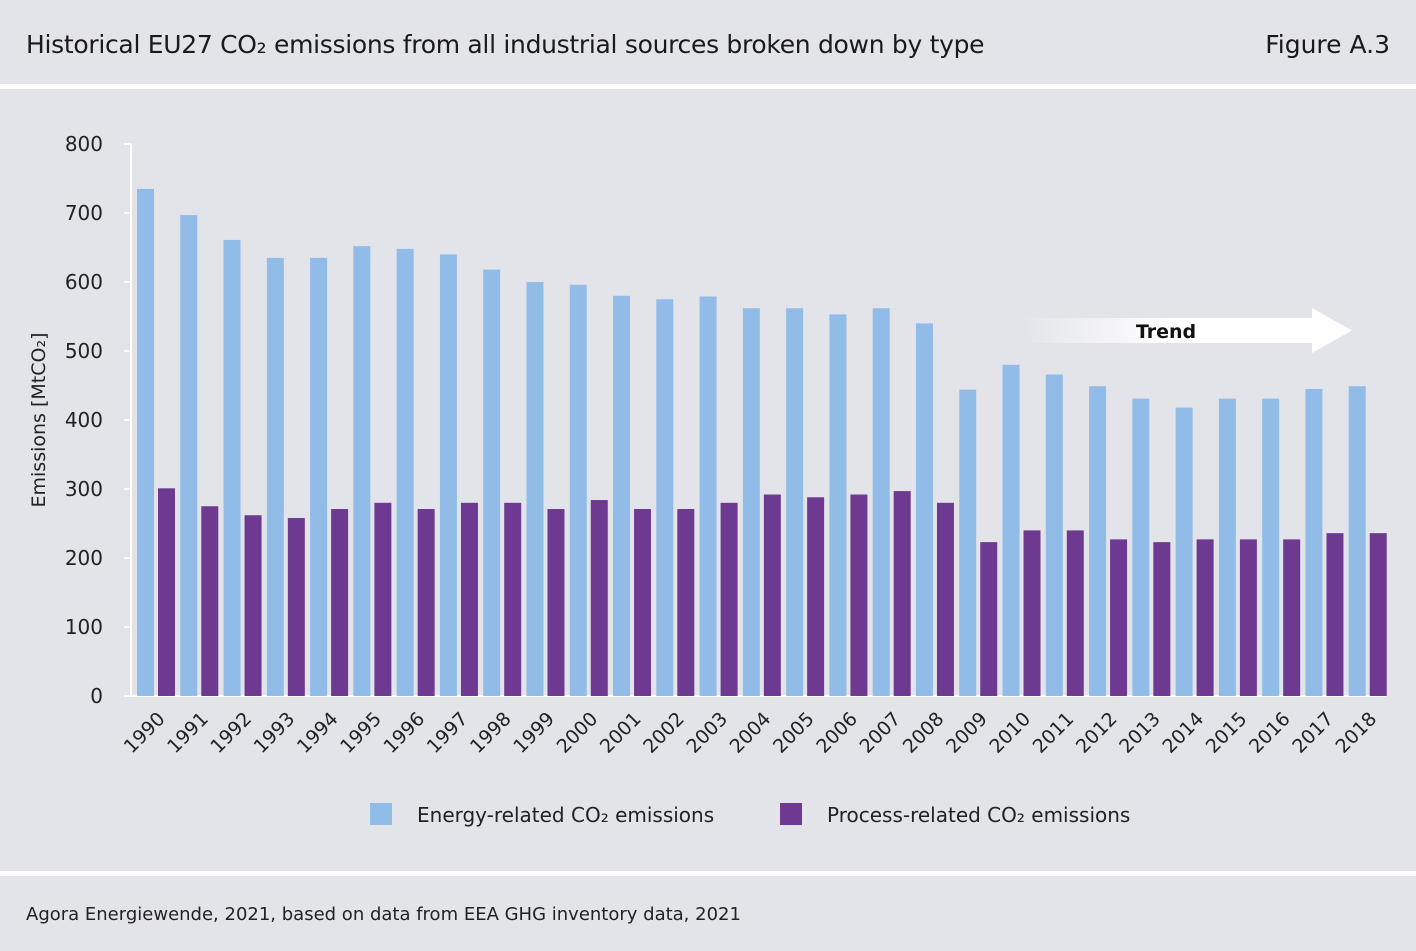  Describe the element at coordinates (707, 733) in the screenshot. I see `x-tick-label: 2003` at that location.